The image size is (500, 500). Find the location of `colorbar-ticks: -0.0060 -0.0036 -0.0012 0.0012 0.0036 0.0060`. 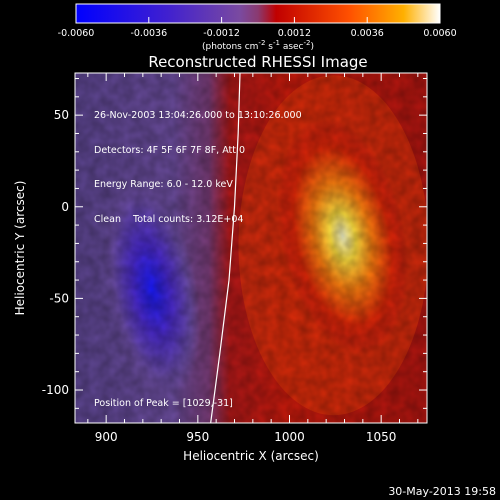

colorbar-ticks: -0.0060 -0.0036 -0.0012 0.0012 0.0036 0.0060 is located at coordinates (257, 28).